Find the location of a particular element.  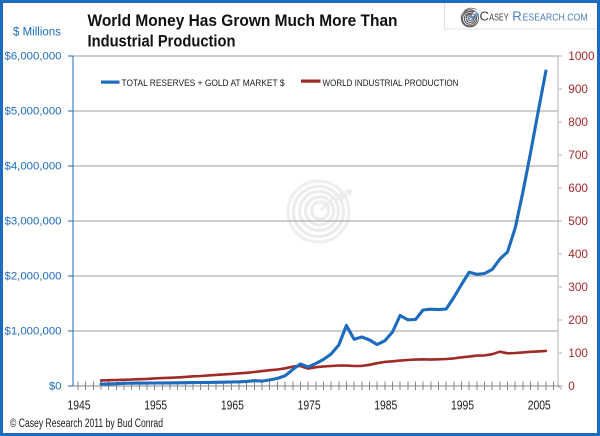

svg-text: $4,000,000 is located at coordinates (32, 167).